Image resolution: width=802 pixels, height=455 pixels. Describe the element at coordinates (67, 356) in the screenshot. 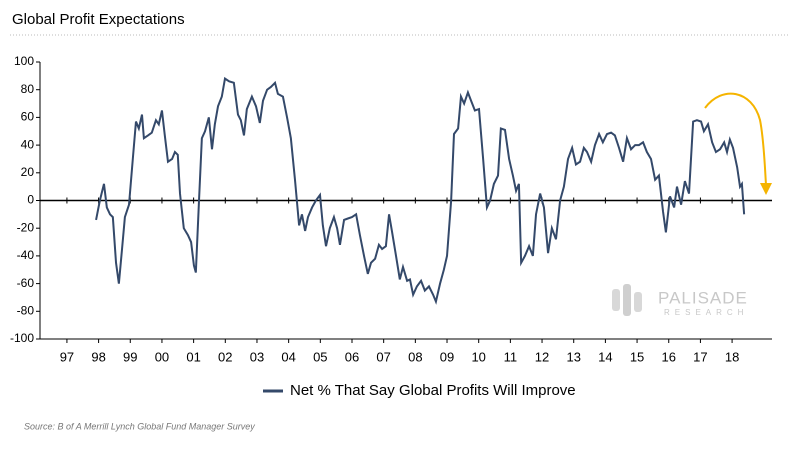

I see `x-tick-label: 97` at that location.